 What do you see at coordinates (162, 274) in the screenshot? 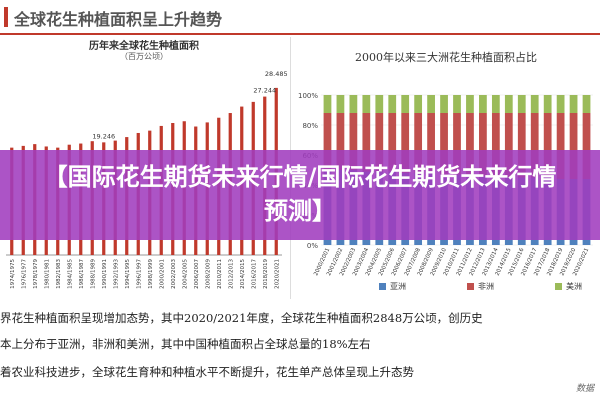
I see `x-tick-label: 2000/2001` at bounding box center [162, 274].